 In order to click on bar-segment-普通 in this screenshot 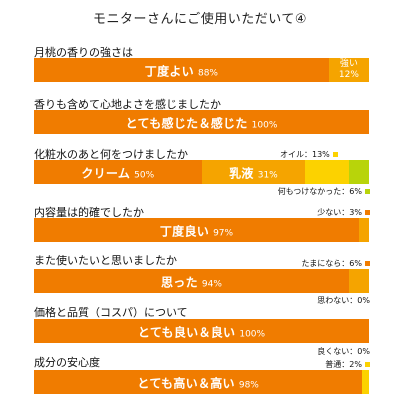, I will do `click(365, 382)`.